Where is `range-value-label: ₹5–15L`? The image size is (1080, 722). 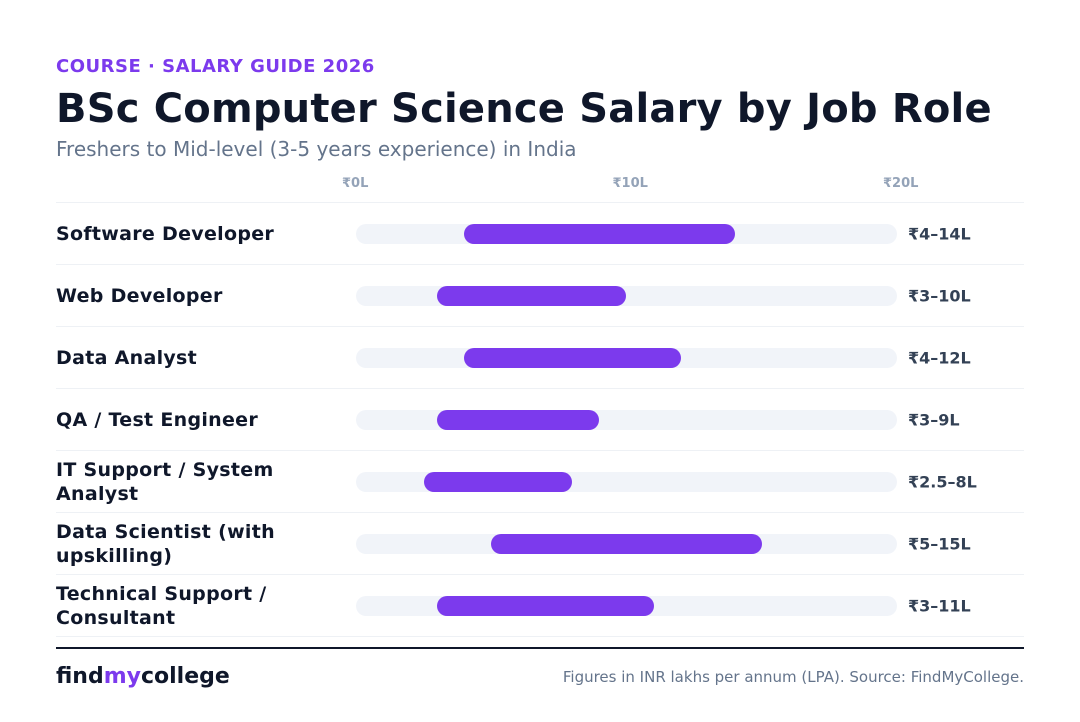
range-value-label: ₹5–15L is located at coordinates (939, 543).